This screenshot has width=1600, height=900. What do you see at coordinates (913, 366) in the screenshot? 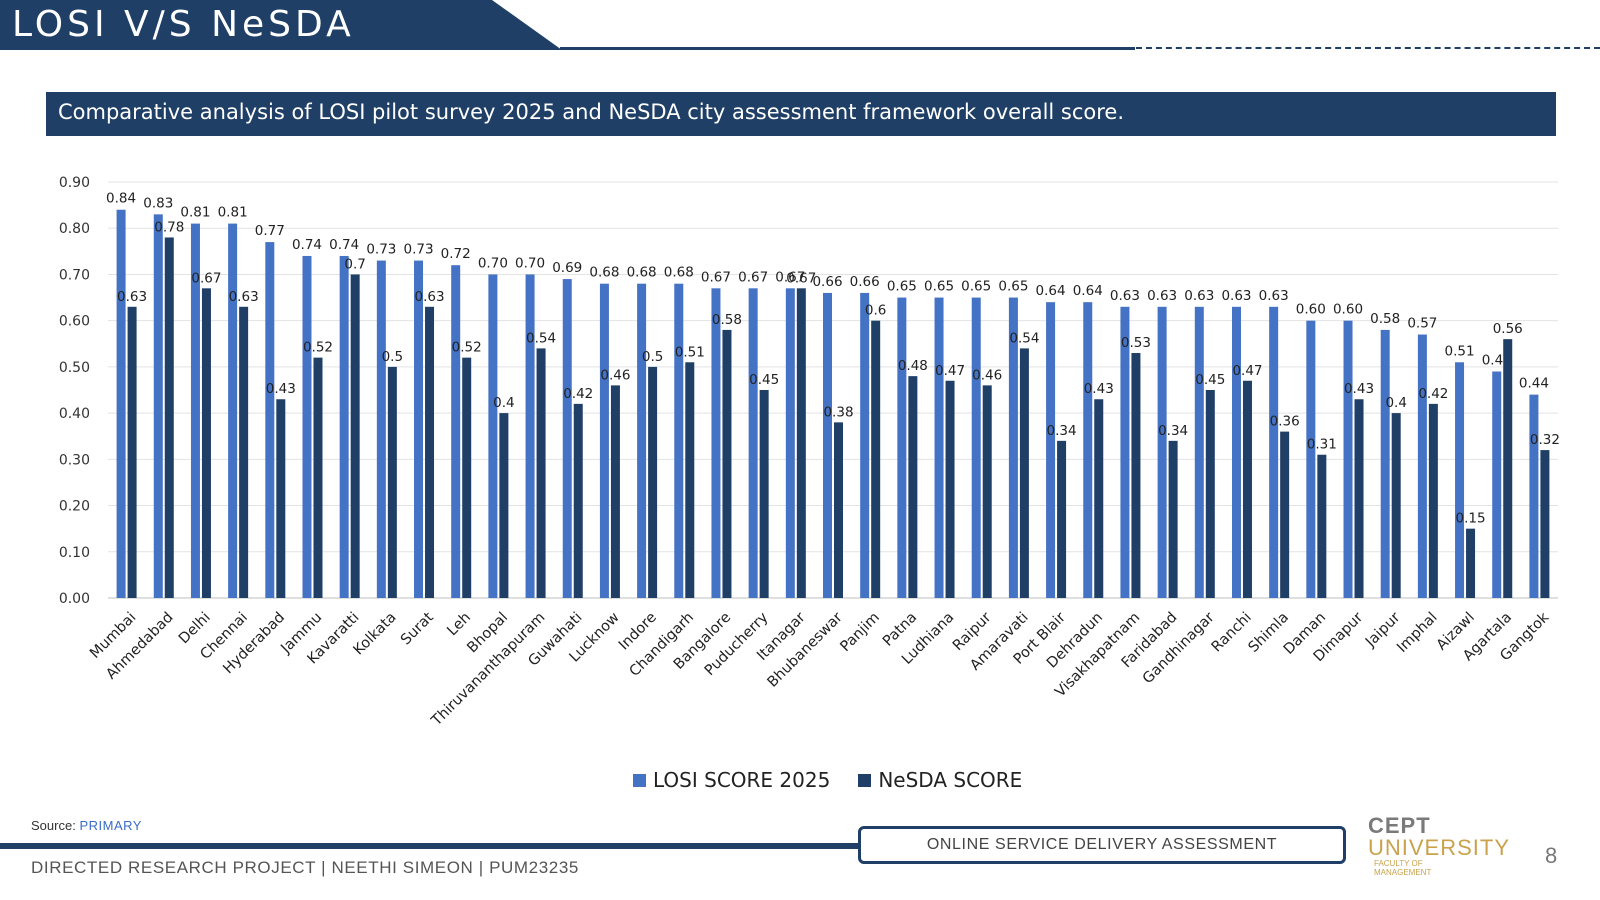
I see `data-label-nesda: 0.48` at bounding box center [913, 366].